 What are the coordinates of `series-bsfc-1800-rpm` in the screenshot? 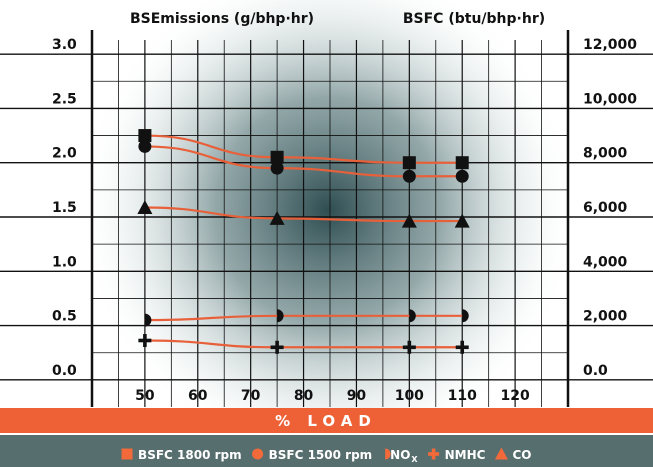 It's located at (303, 149).